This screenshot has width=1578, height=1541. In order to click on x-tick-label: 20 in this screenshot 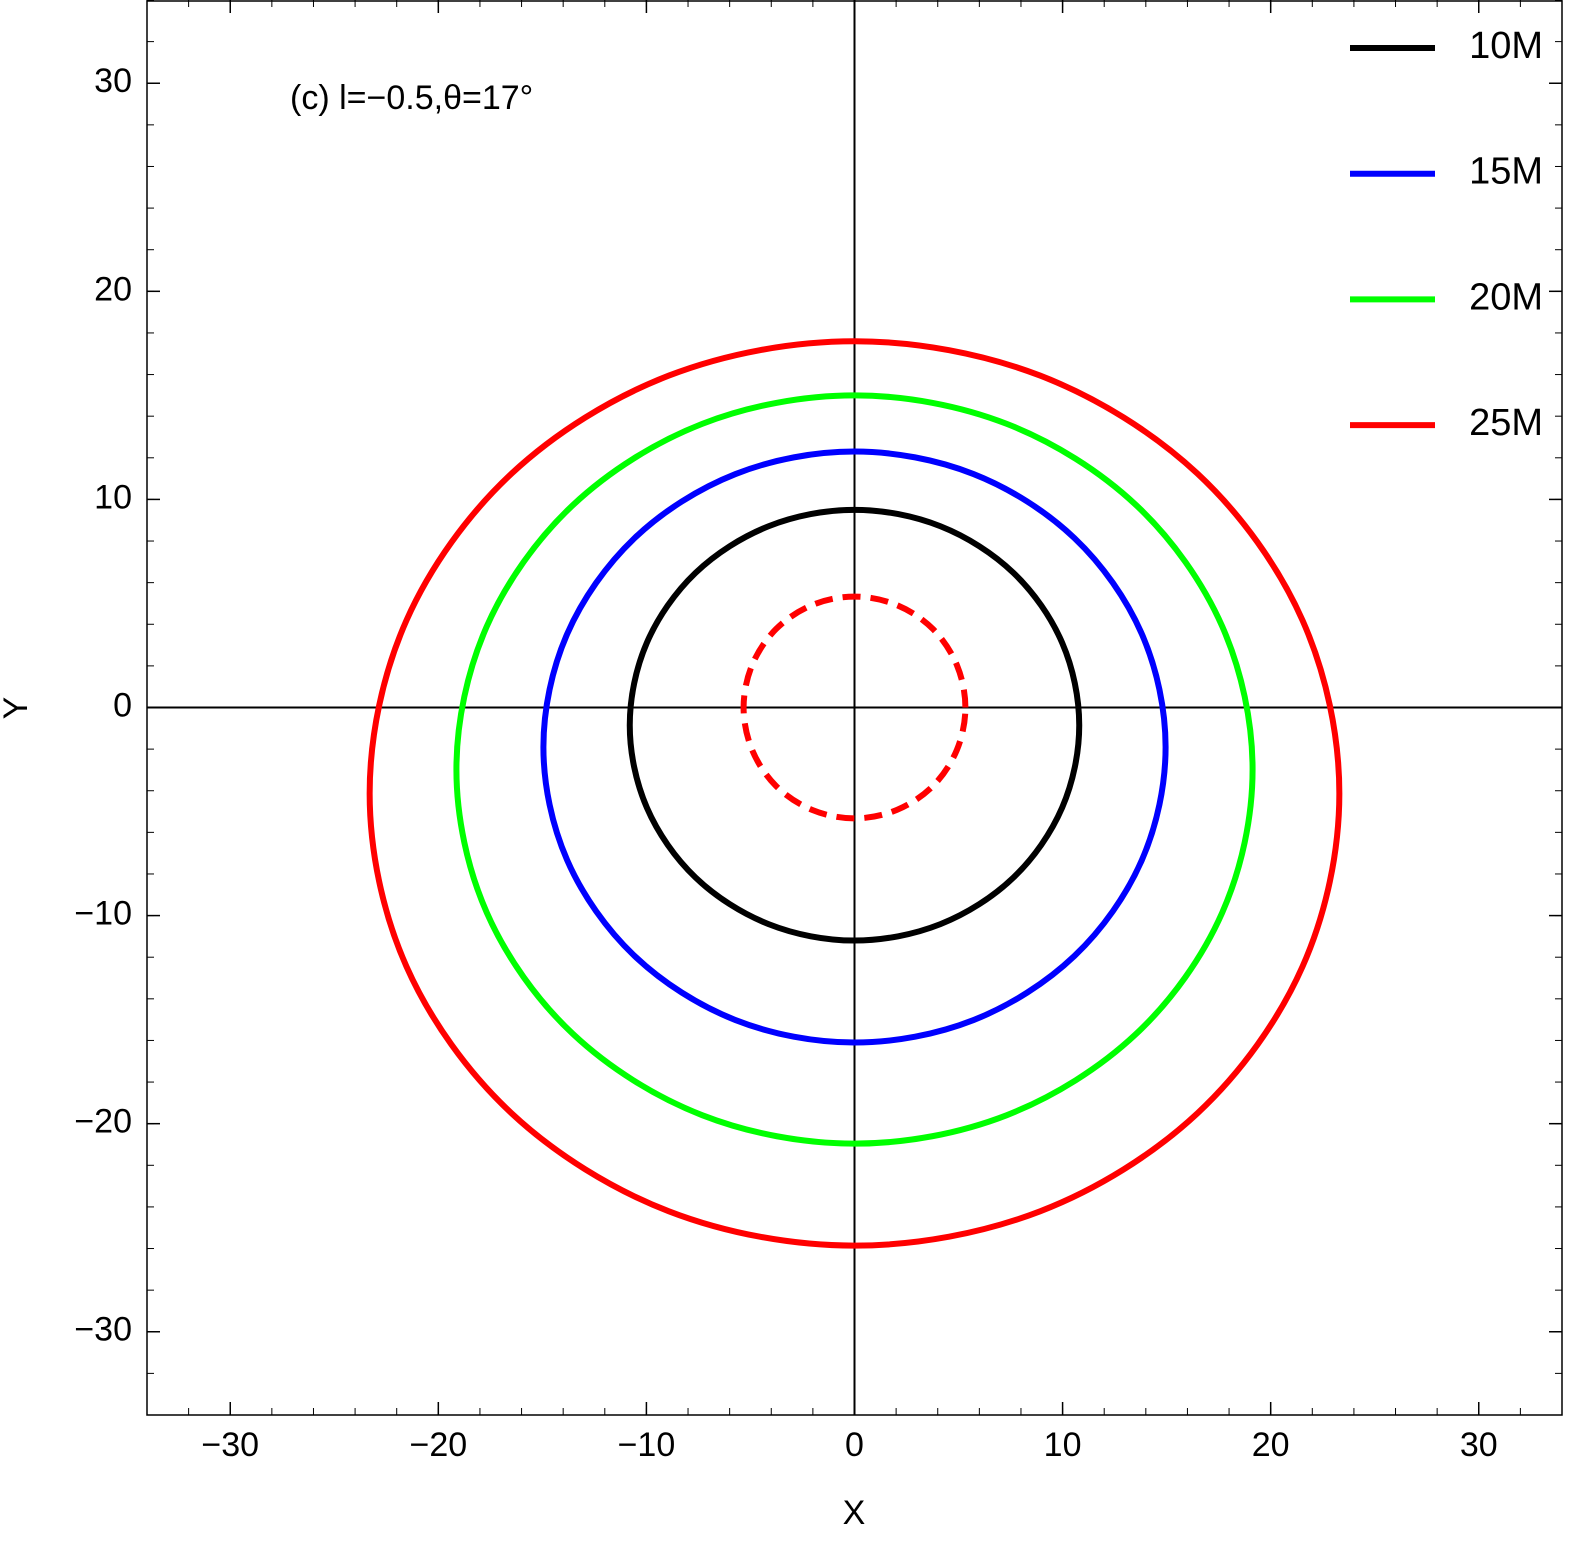, I will do `click(1271, 1445)`.